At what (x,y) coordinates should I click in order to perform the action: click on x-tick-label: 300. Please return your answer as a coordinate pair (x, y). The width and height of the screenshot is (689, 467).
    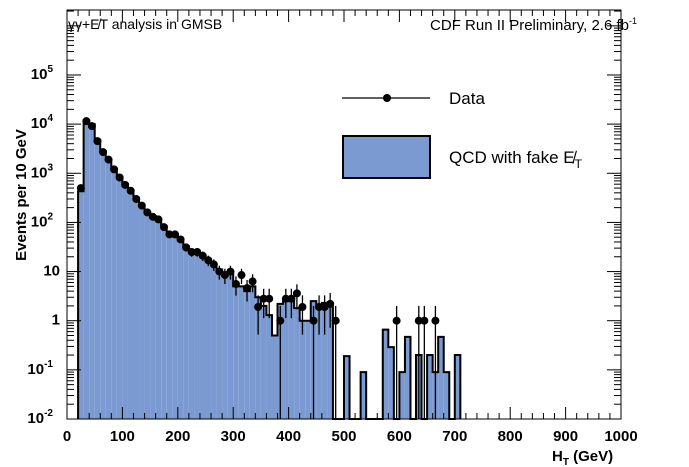
    Looking at the image, I should click on (233, 436).